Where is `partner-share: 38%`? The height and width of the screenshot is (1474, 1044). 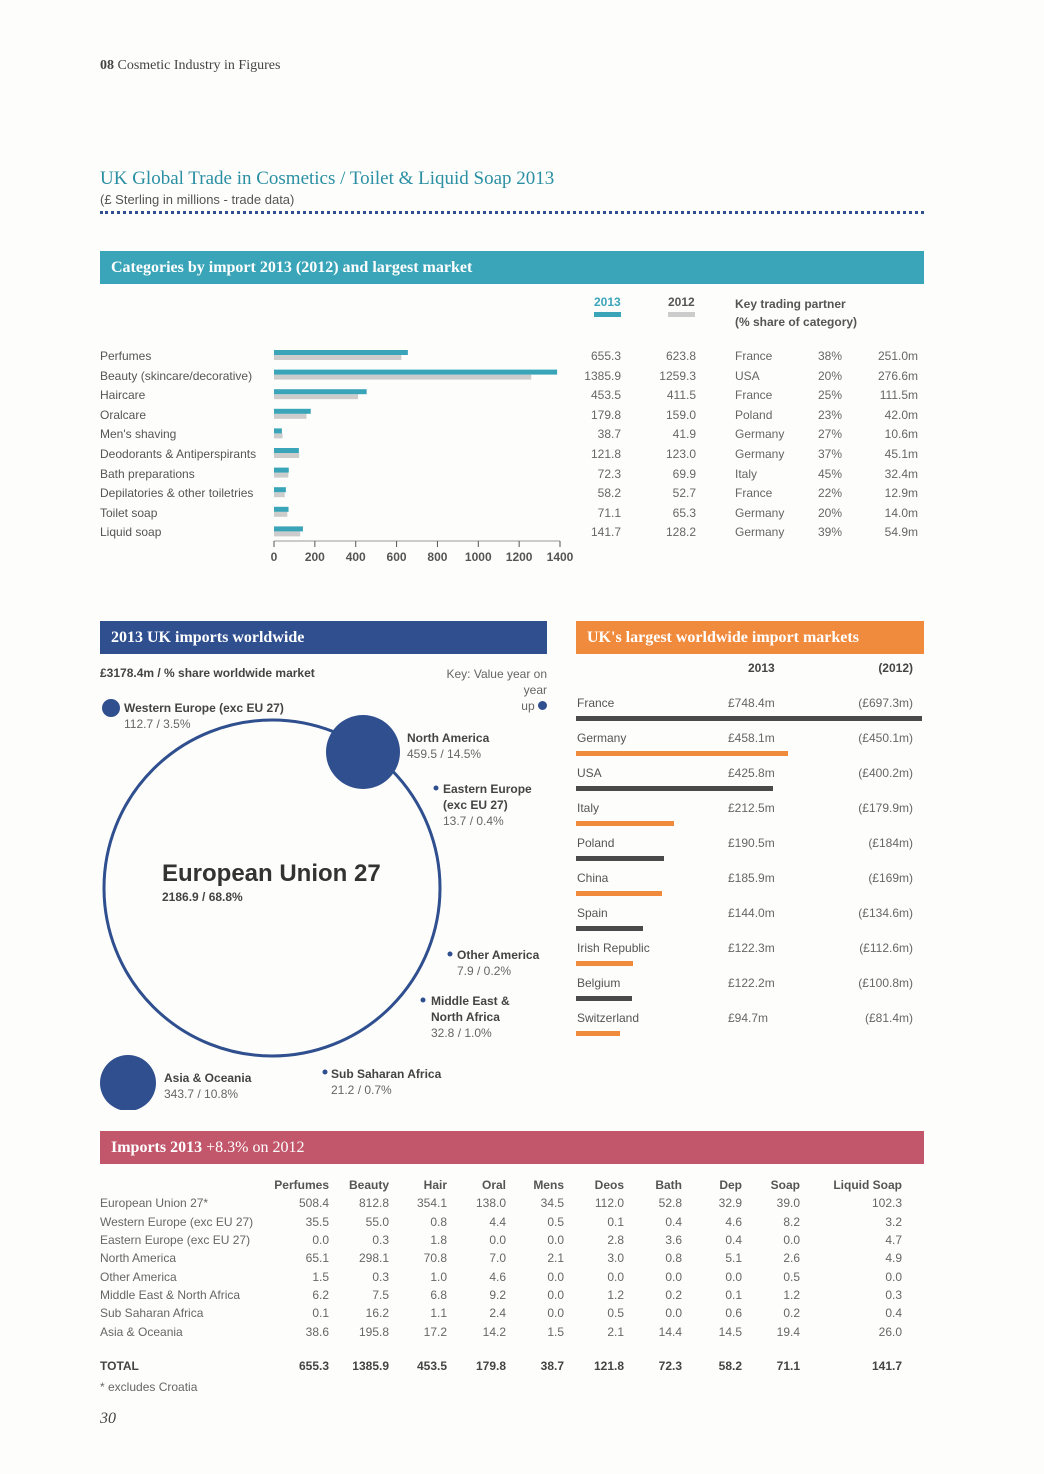 partner-share: 38% is located at coordinates (830, 356).